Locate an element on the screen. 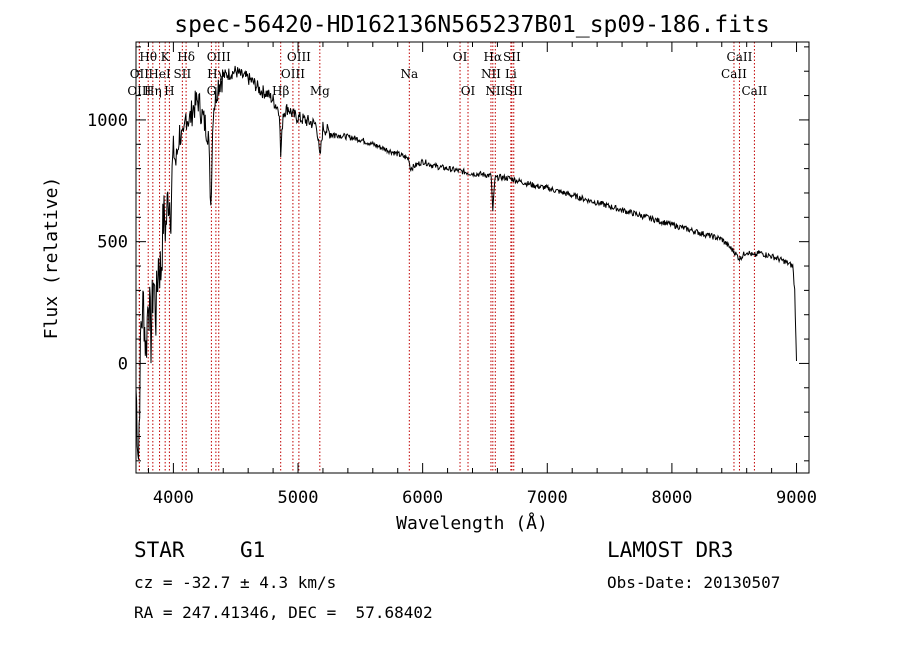  line-label-17: OI is located at coordinates (460, 57).